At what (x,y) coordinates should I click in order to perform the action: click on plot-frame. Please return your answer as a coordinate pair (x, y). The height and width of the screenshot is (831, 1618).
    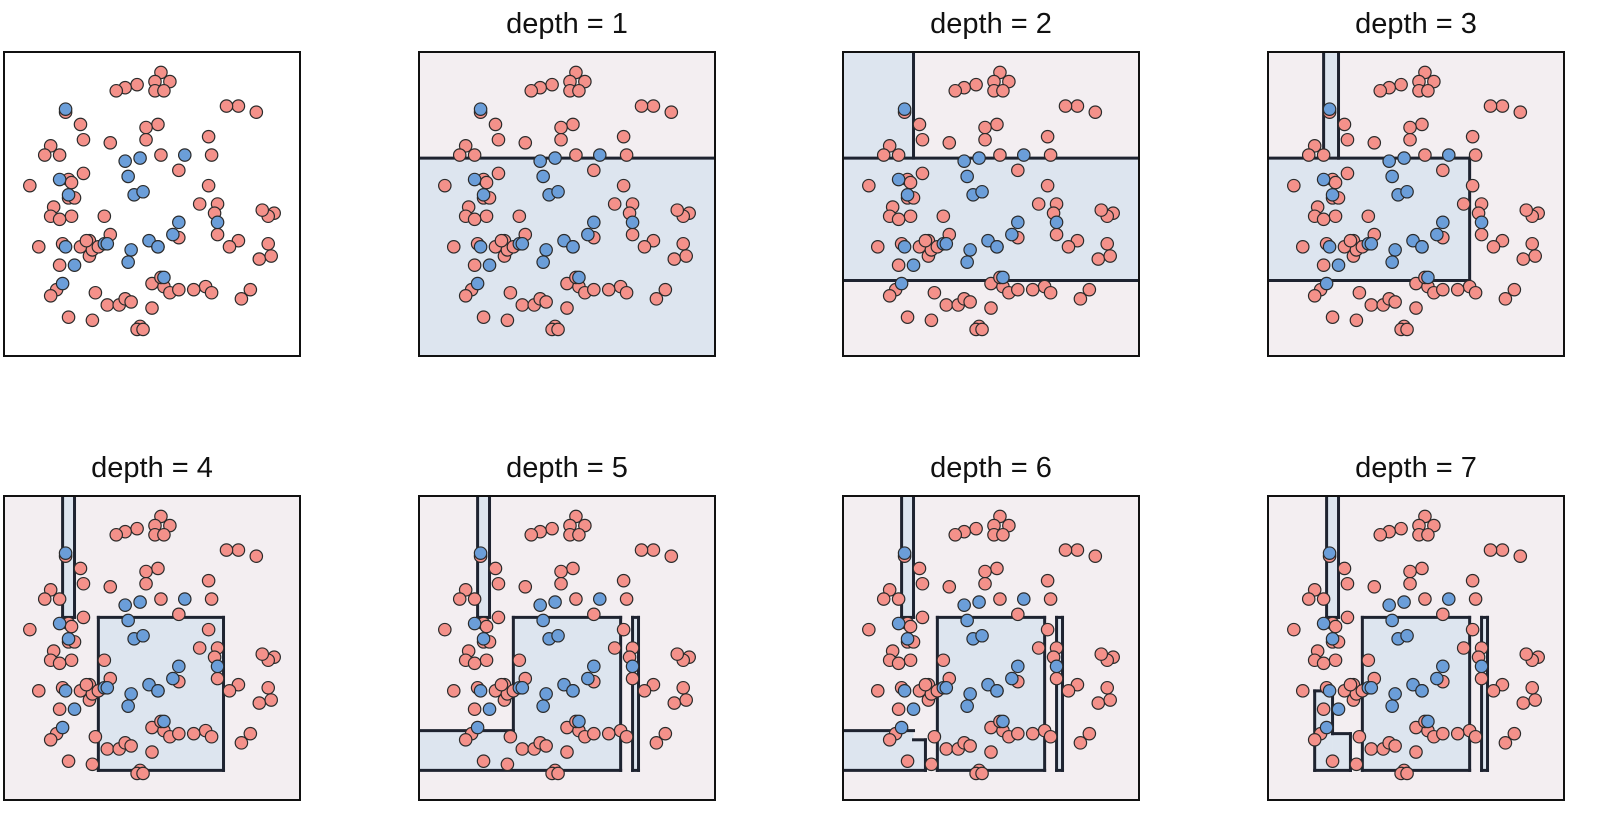
    Looking at the image, I should click on (1416, 648).